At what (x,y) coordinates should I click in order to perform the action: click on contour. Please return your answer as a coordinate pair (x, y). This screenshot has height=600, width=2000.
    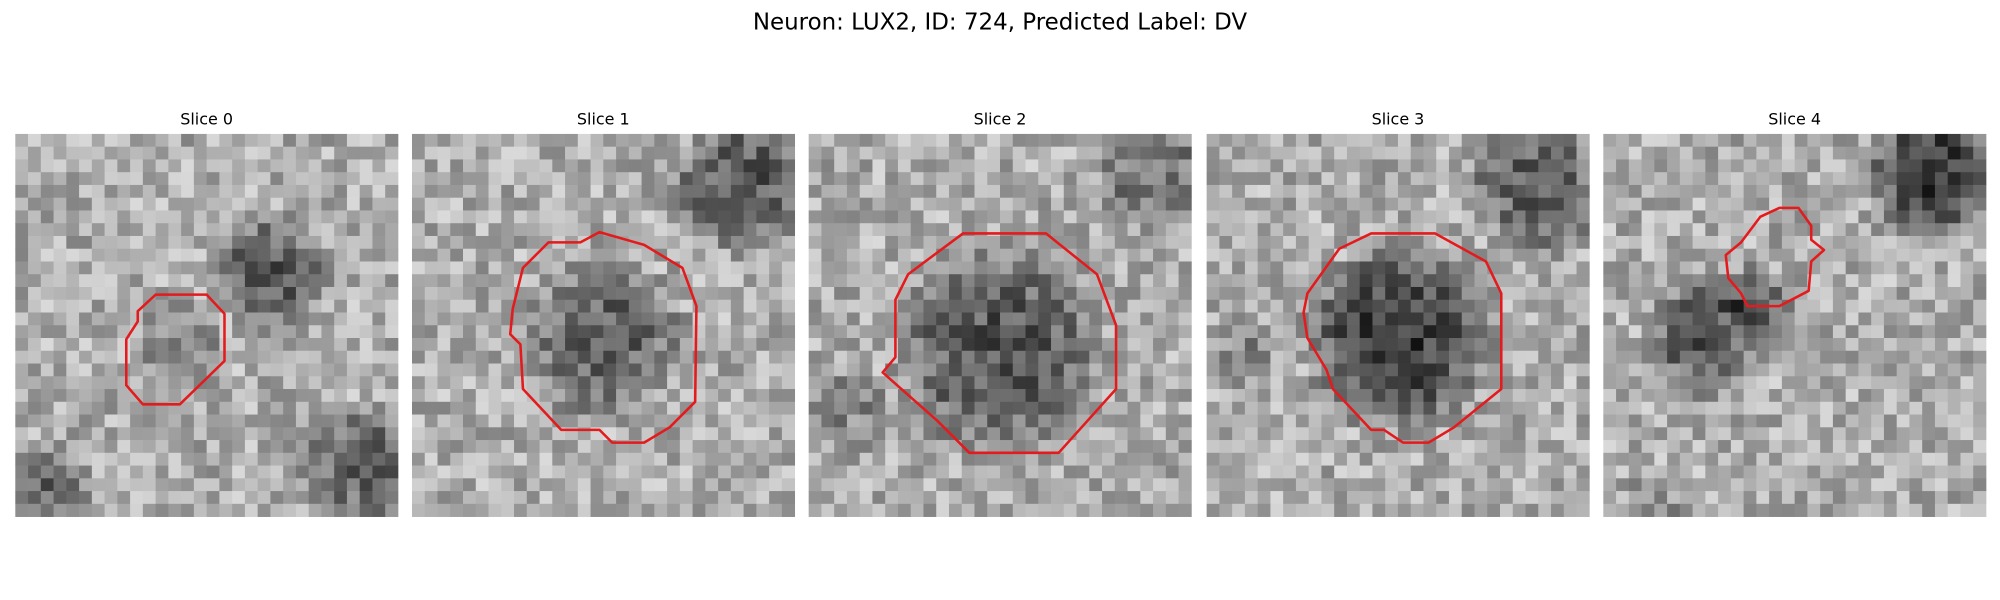
    Looking at the image, I should click on (1775, 257).